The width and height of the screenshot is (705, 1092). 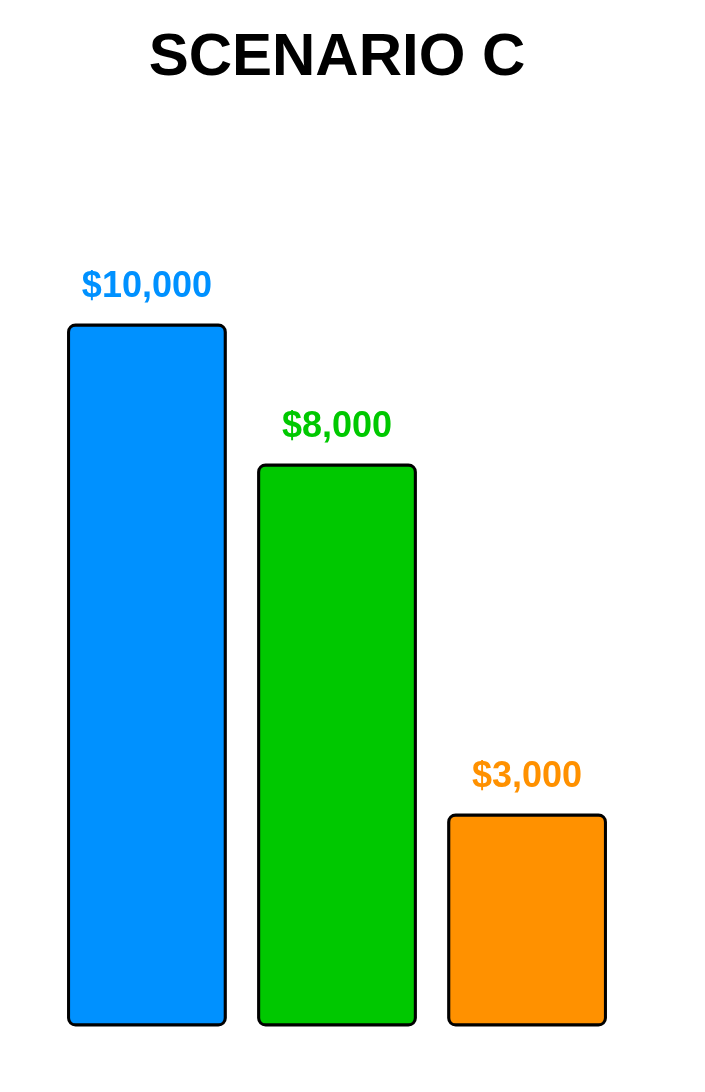 What do you see at coordinates (337, 424) in the screenshot?
I see `data-label: $8,000` at bounding box center [337, 424].